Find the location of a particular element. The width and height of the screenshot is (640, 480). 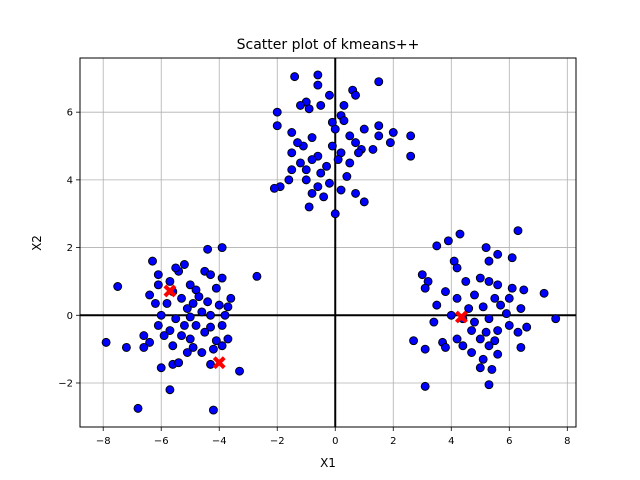

x-tick-label: −6 is located at coordinates (161, 441).